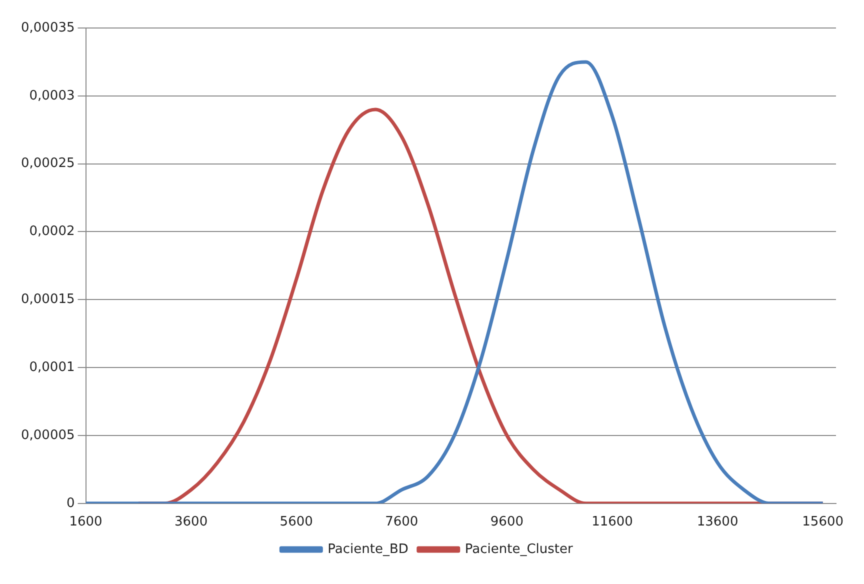  Describe the element at coordinates (507, 522) in the screenshot. I see `x-tick-label: 9600` at that location.